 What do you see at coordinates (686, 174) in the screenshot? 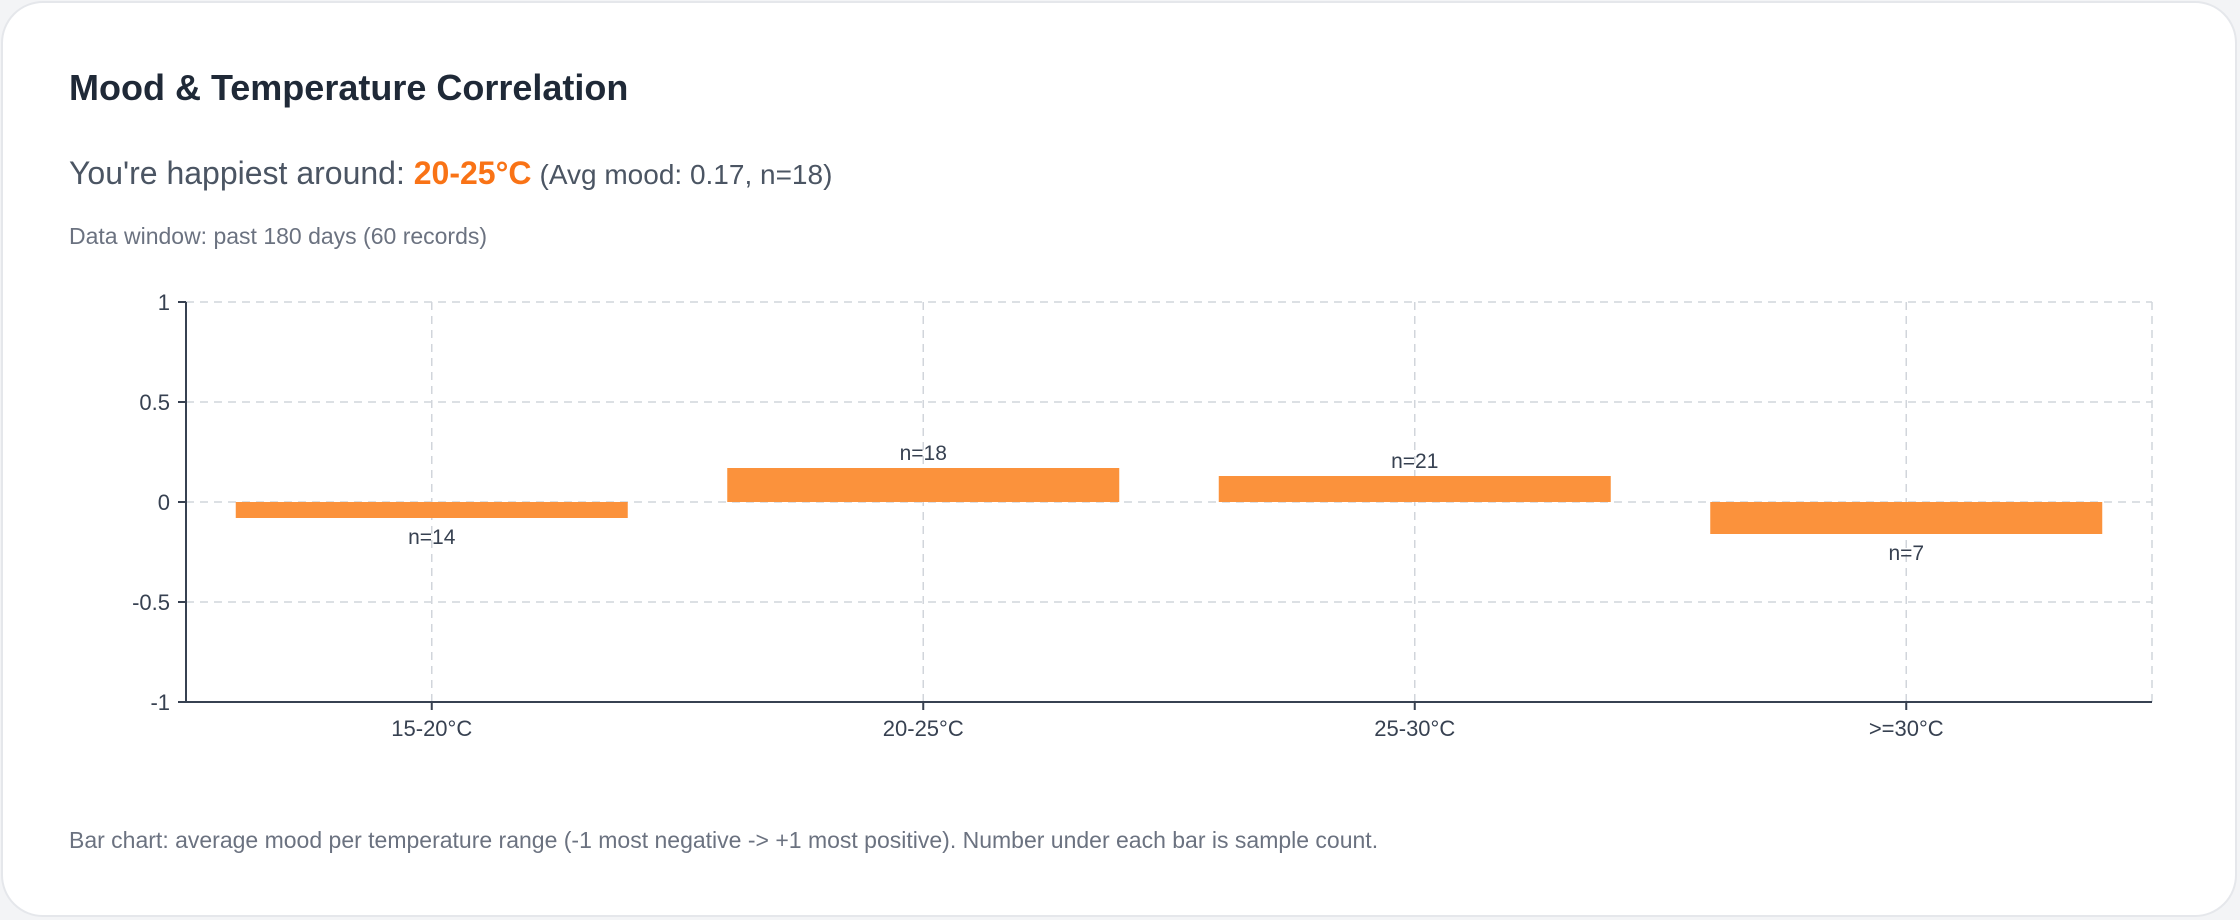
I see `happiest-stats: (Avg mood: 0.17, n=18)` at bounding box center [686, 174].